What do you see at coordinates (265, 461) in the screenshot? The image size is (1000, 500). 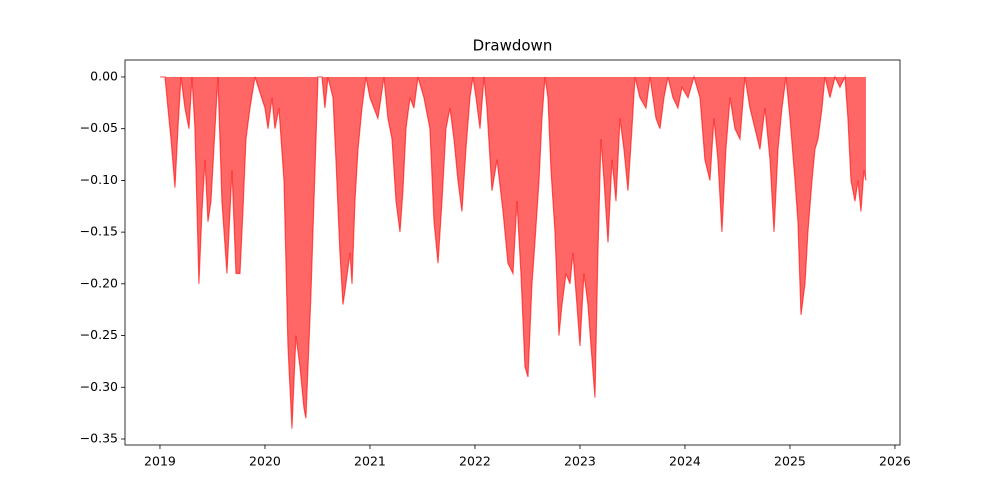 I see `x-tick-label: 2020` at bounding box center [265, 461].